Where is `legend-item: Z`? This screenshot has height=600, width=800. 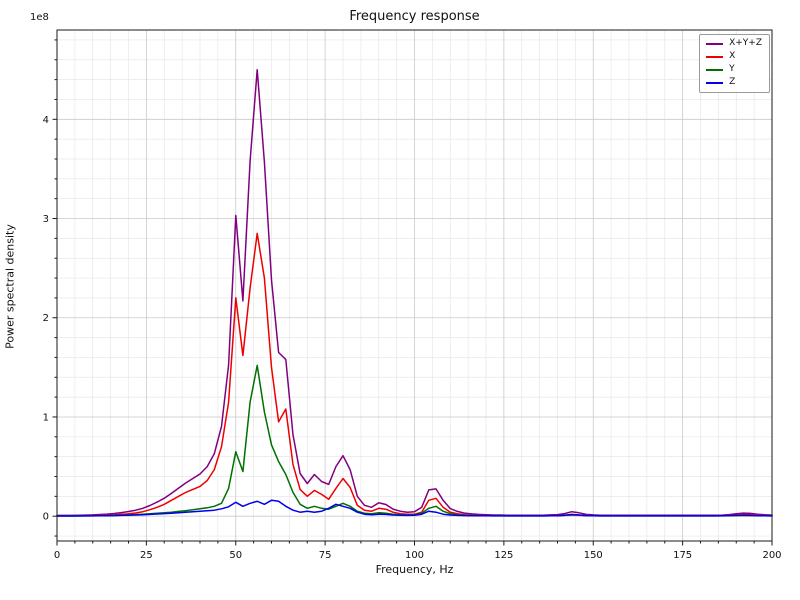 legend-item: Z is located at coordinates (734, 82).